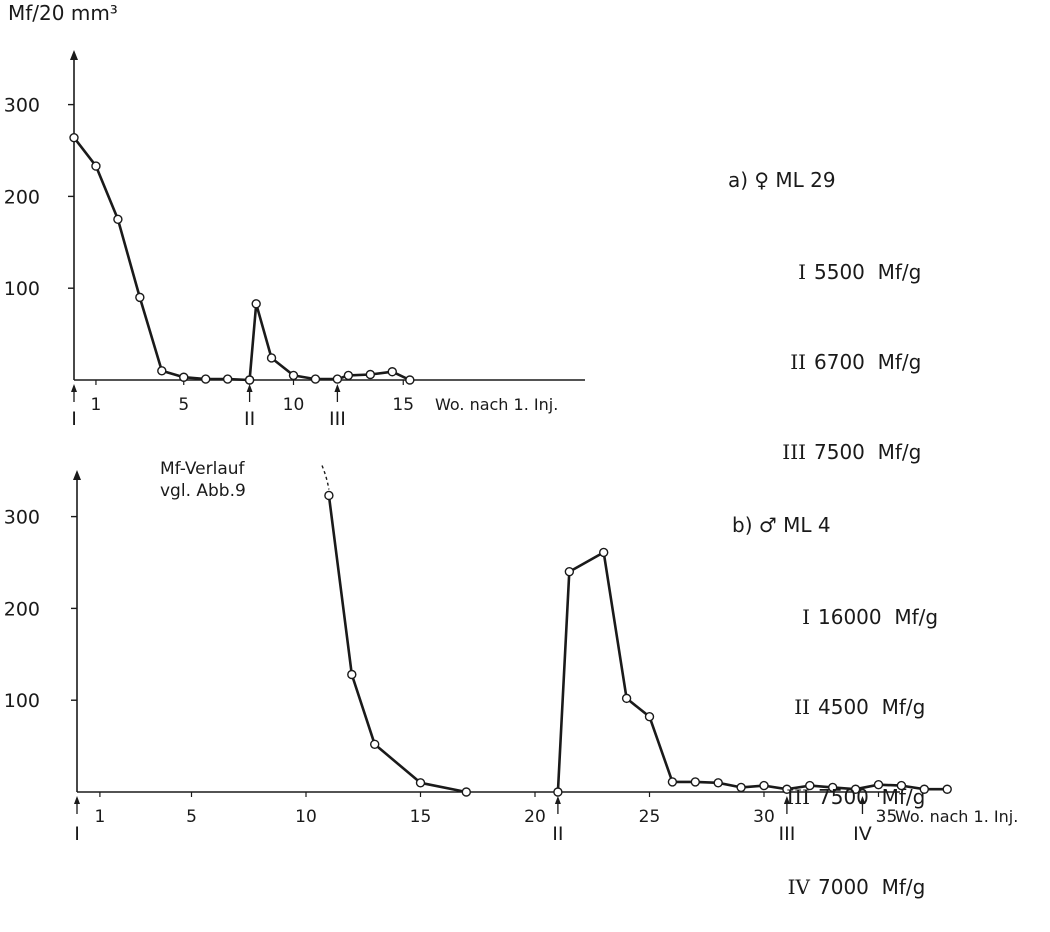 Image resolution: width=1050 pixels, height=932 pixels. Describe the element at coordinates (786, 834) in the screenshot. I see `panel-b-injection-label: III` at that location.